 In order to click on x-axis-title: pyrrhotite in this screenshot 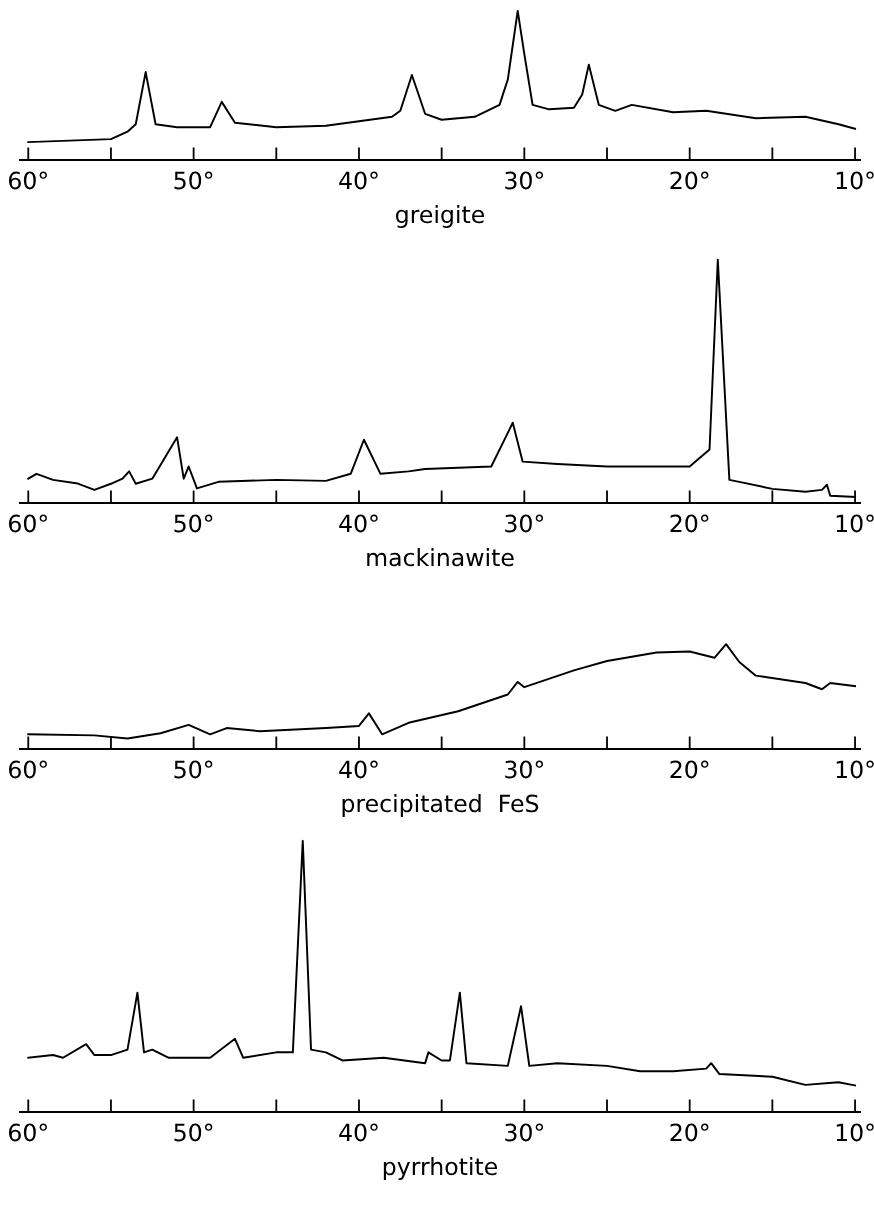, I will do `click(440, 1168)`.